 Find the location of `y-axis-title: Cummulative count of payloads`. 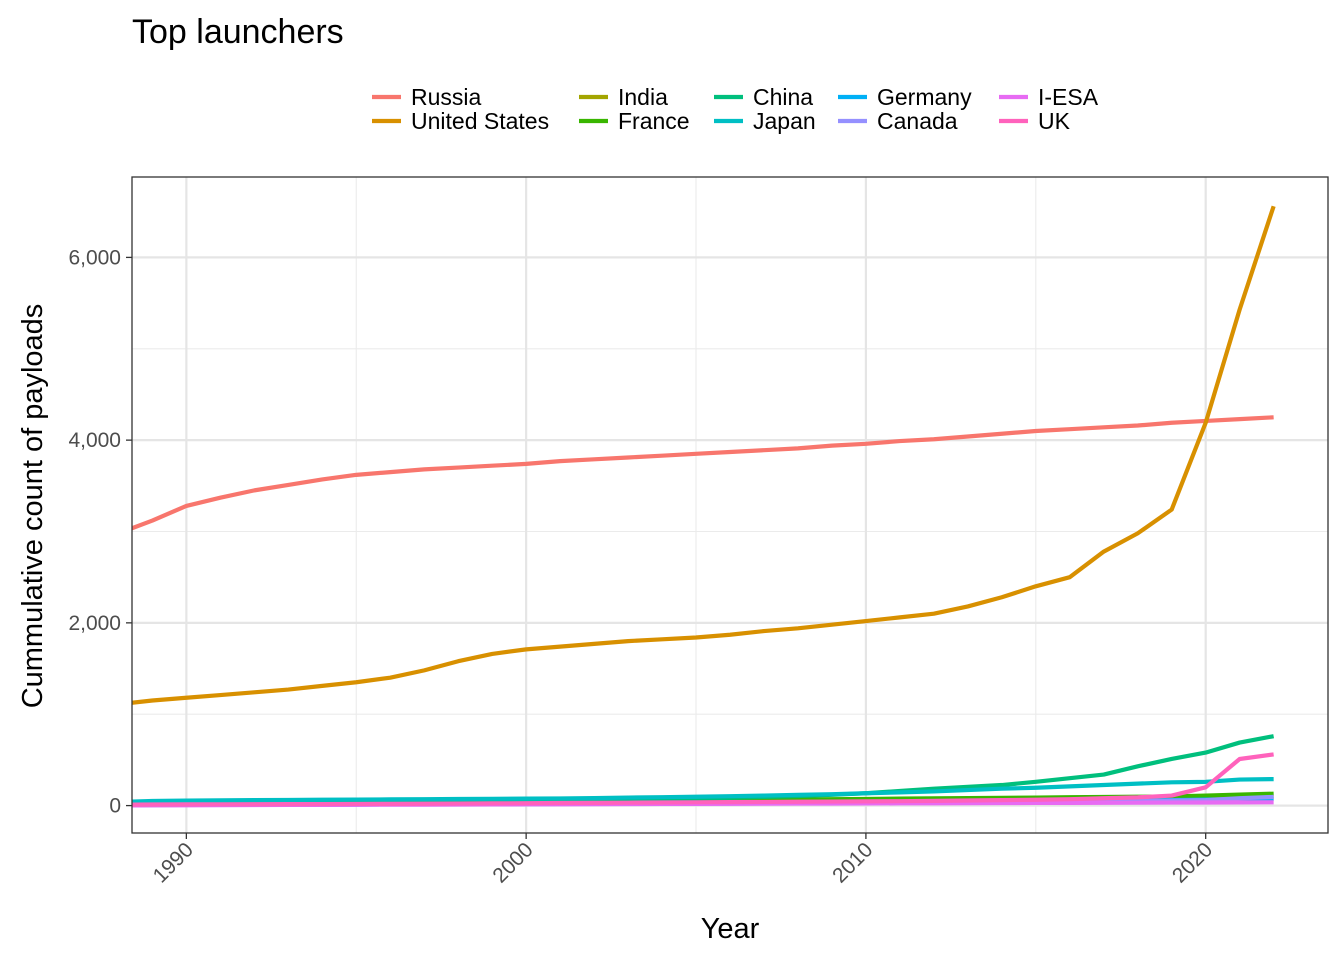

y-axis-title: Cummulative count of payloads is located at coordinates (33, 506).